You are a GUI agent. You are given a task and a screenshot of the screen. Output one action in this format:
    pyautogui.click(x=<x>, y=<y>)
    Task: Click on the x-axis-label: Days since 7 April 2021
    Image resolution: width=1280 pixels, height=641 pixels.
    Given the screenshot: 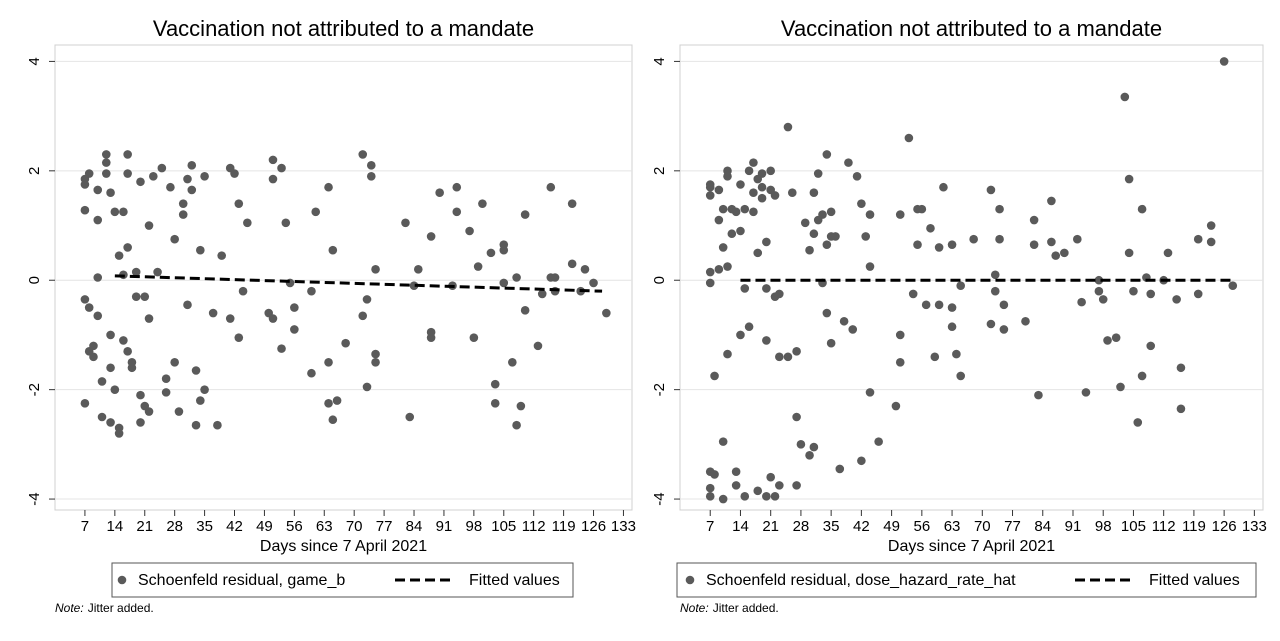 What is the action you would take?
    pyautogui.click(x=343, y=546)
    